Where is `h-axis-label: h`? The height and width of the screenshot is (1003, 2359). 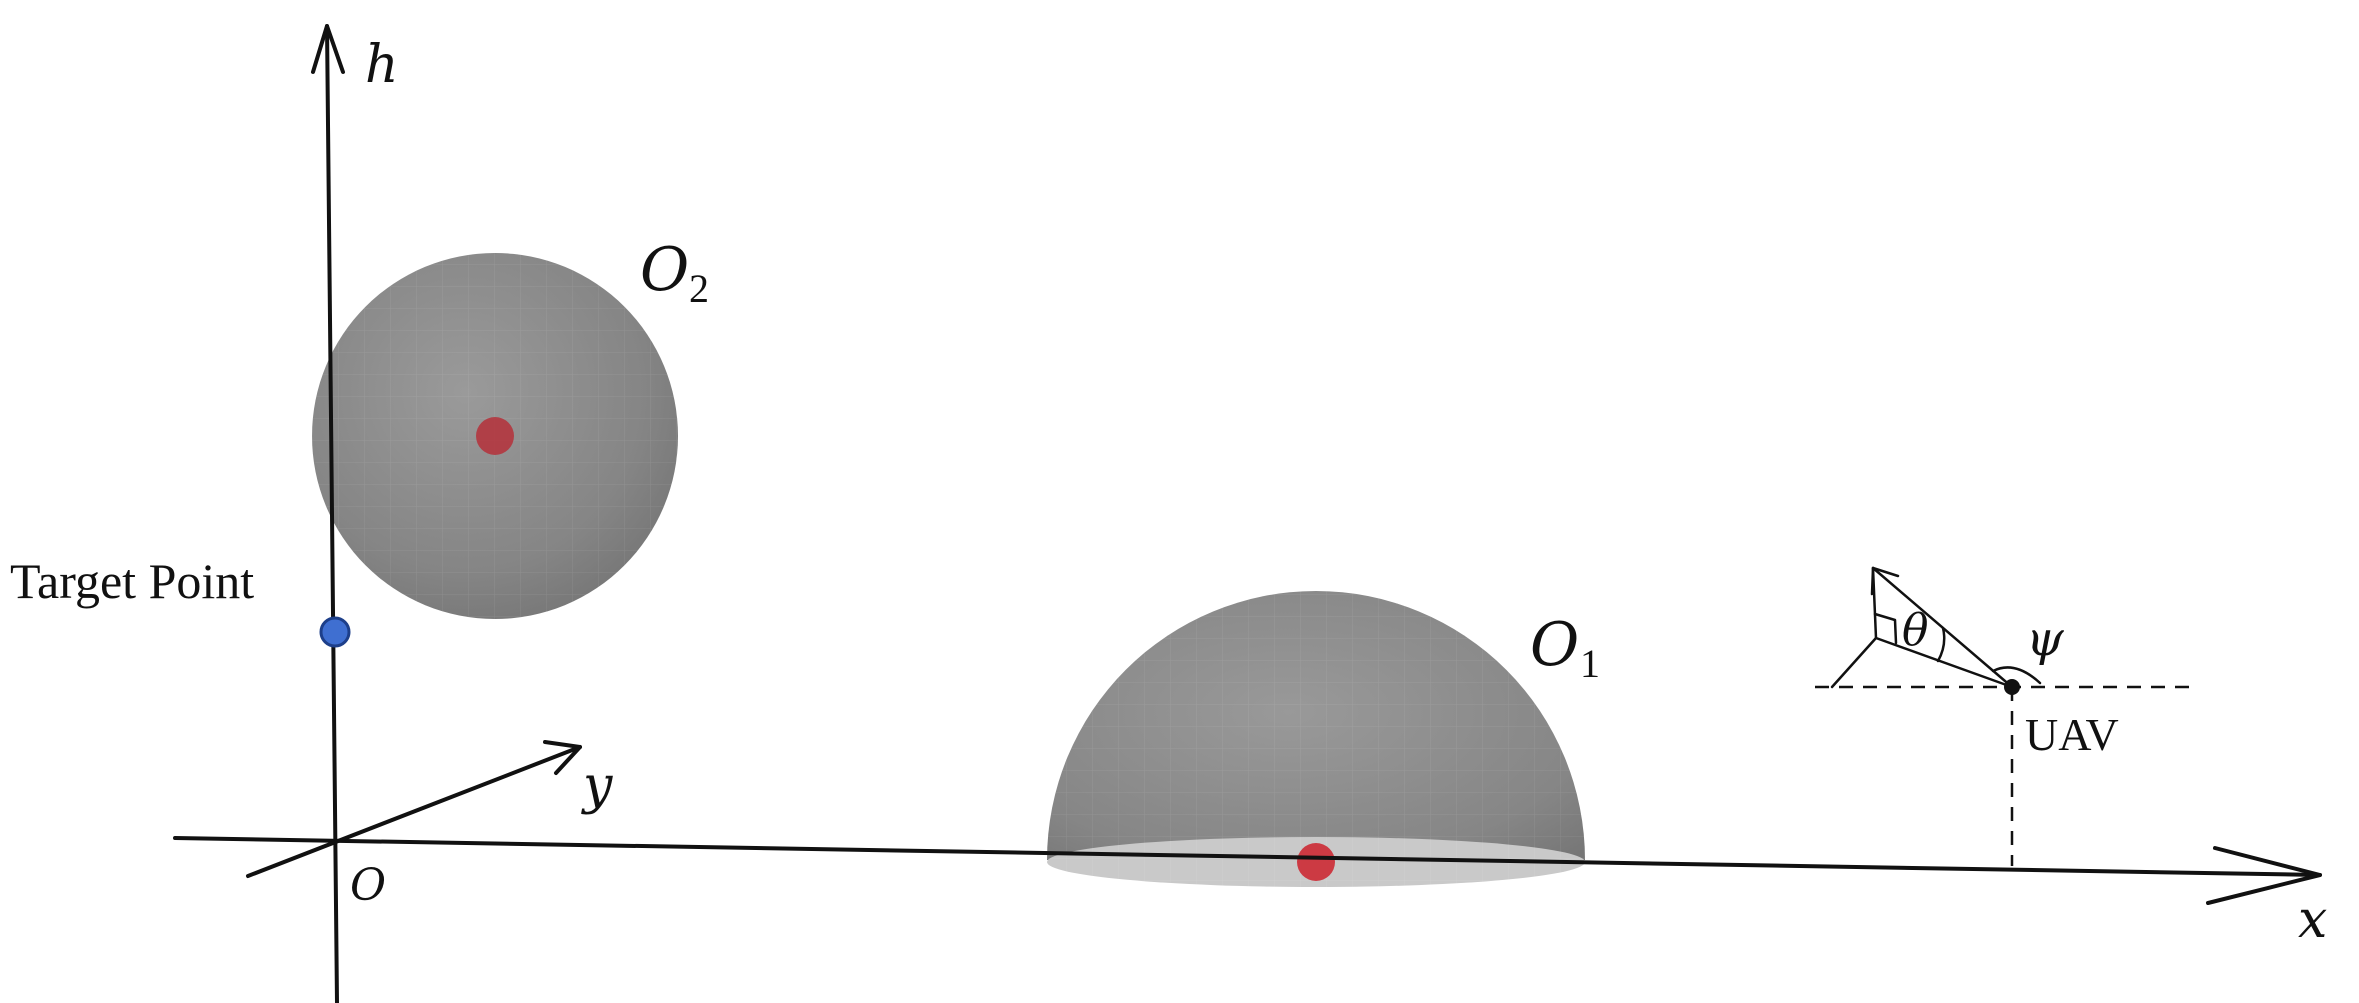 h-axis-label: h is located at coordinates (382, 65).